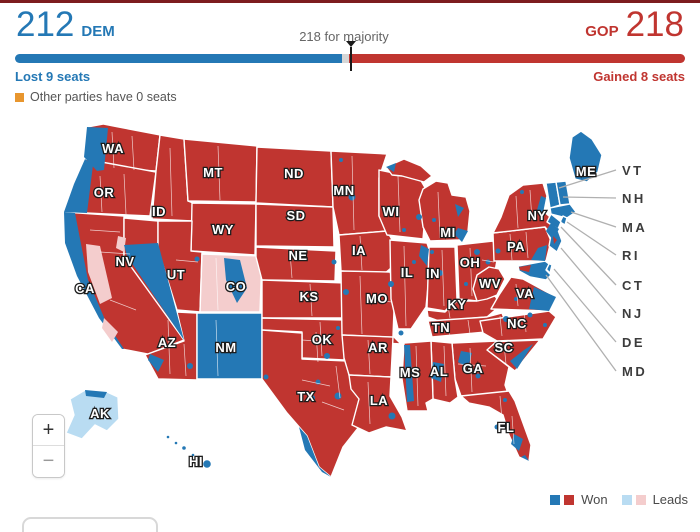 This screenshot has width=700, height=532. Describe the element at coordinates (295, 215) in the screenshot. I see `state-label-SD: SD` at that location.